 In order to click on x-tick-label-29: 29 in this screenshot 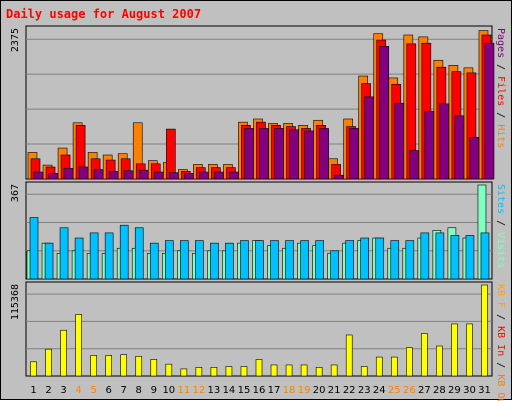, I will do `click(454, 390)`.